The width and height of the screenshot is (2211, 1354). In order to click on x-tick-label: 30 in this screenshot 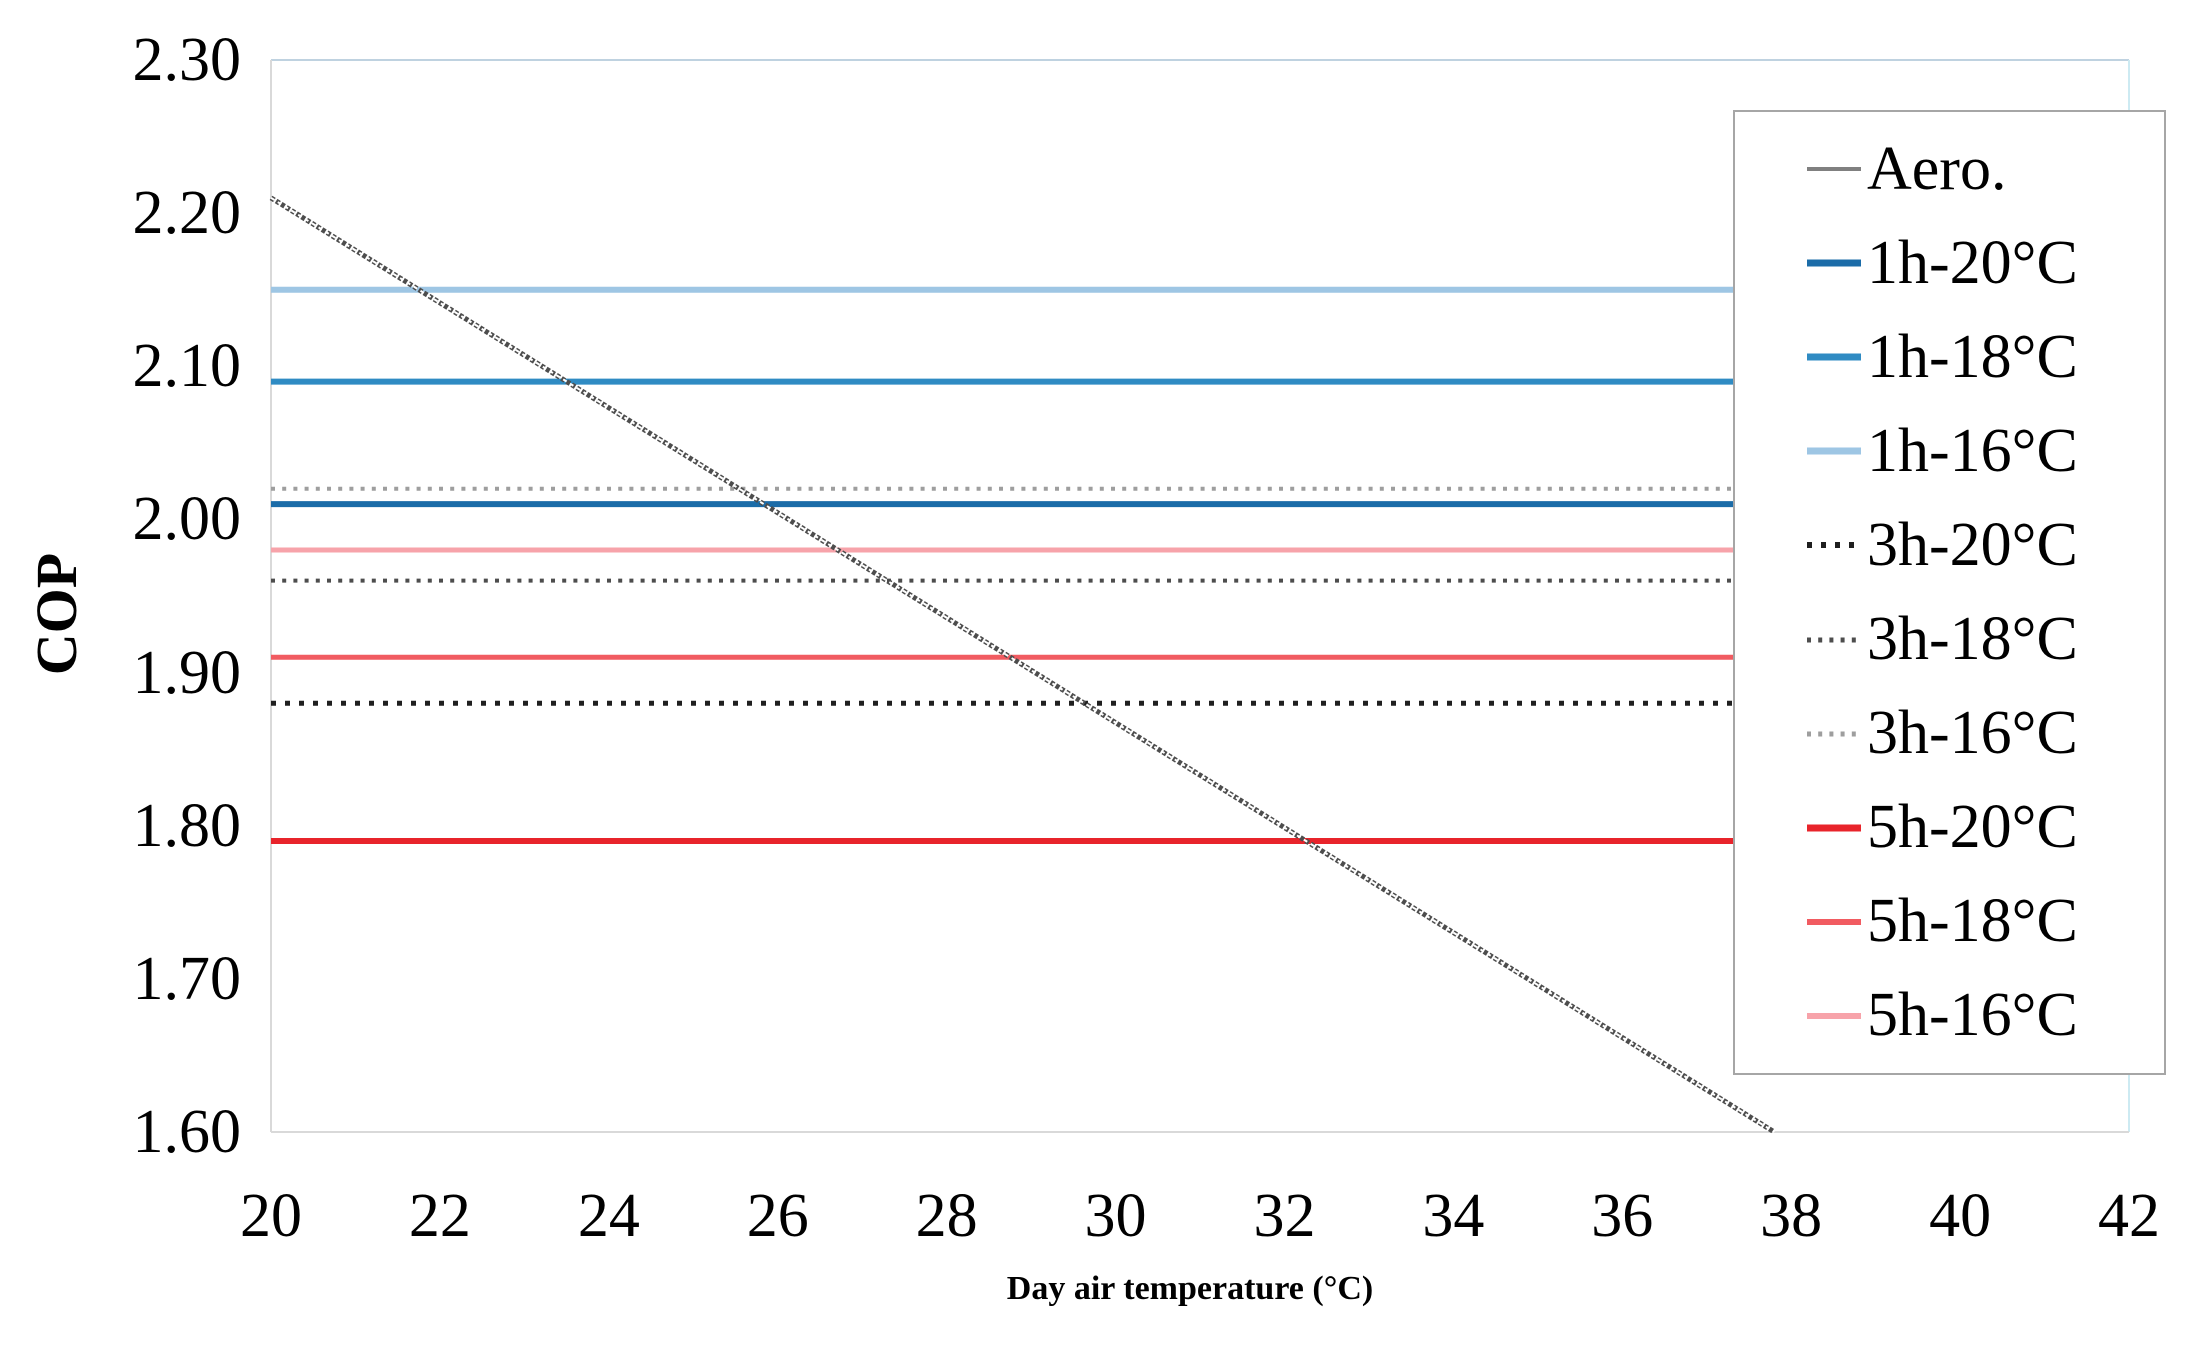, I will do `click(1115, 1216)`.